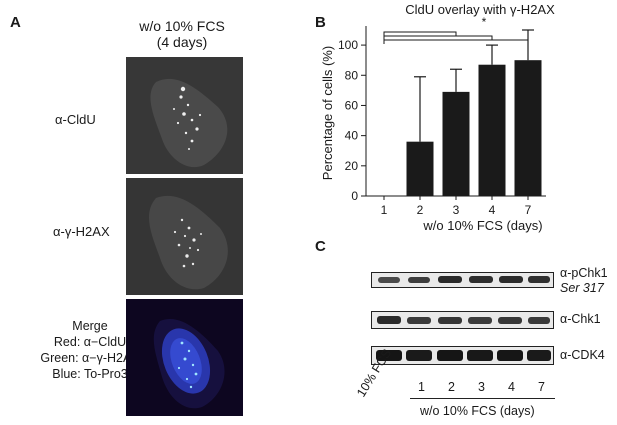 This screenshot has height=425, width=617. What do you see at coordinates (451, 387) in the screenshot?
I see `lane-label-2: 2` at bounding box center [451, 387].